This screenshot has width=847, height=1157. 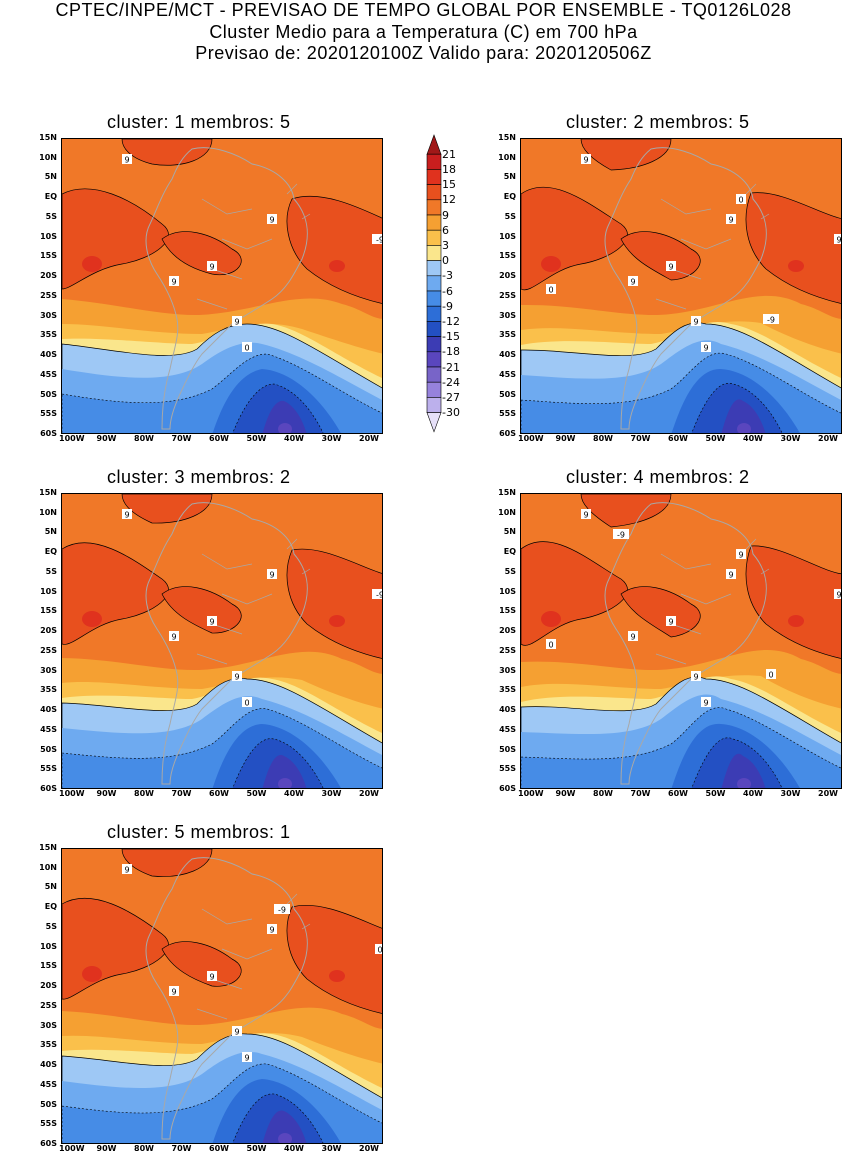 What do you see at coordinates (48, 335) in the screenshot?
I see `lat-tick-label: 35S` at bounding box center [48, 335].